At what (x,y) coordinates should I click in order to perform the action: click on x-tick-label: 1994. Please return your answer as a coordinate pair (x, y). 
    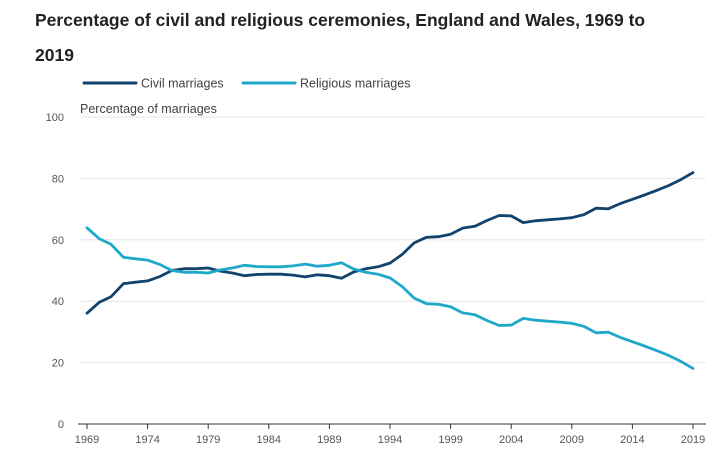
    Looking at the image, I should click on (390, 440).